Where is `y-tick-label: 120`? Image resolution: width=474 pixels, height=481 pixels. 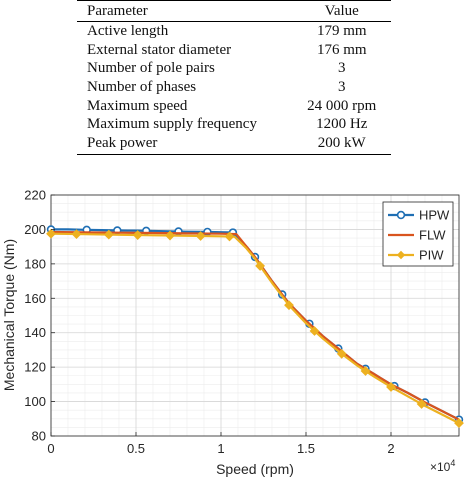
y-tick-label: 120 is located at coordinates (35, 367).